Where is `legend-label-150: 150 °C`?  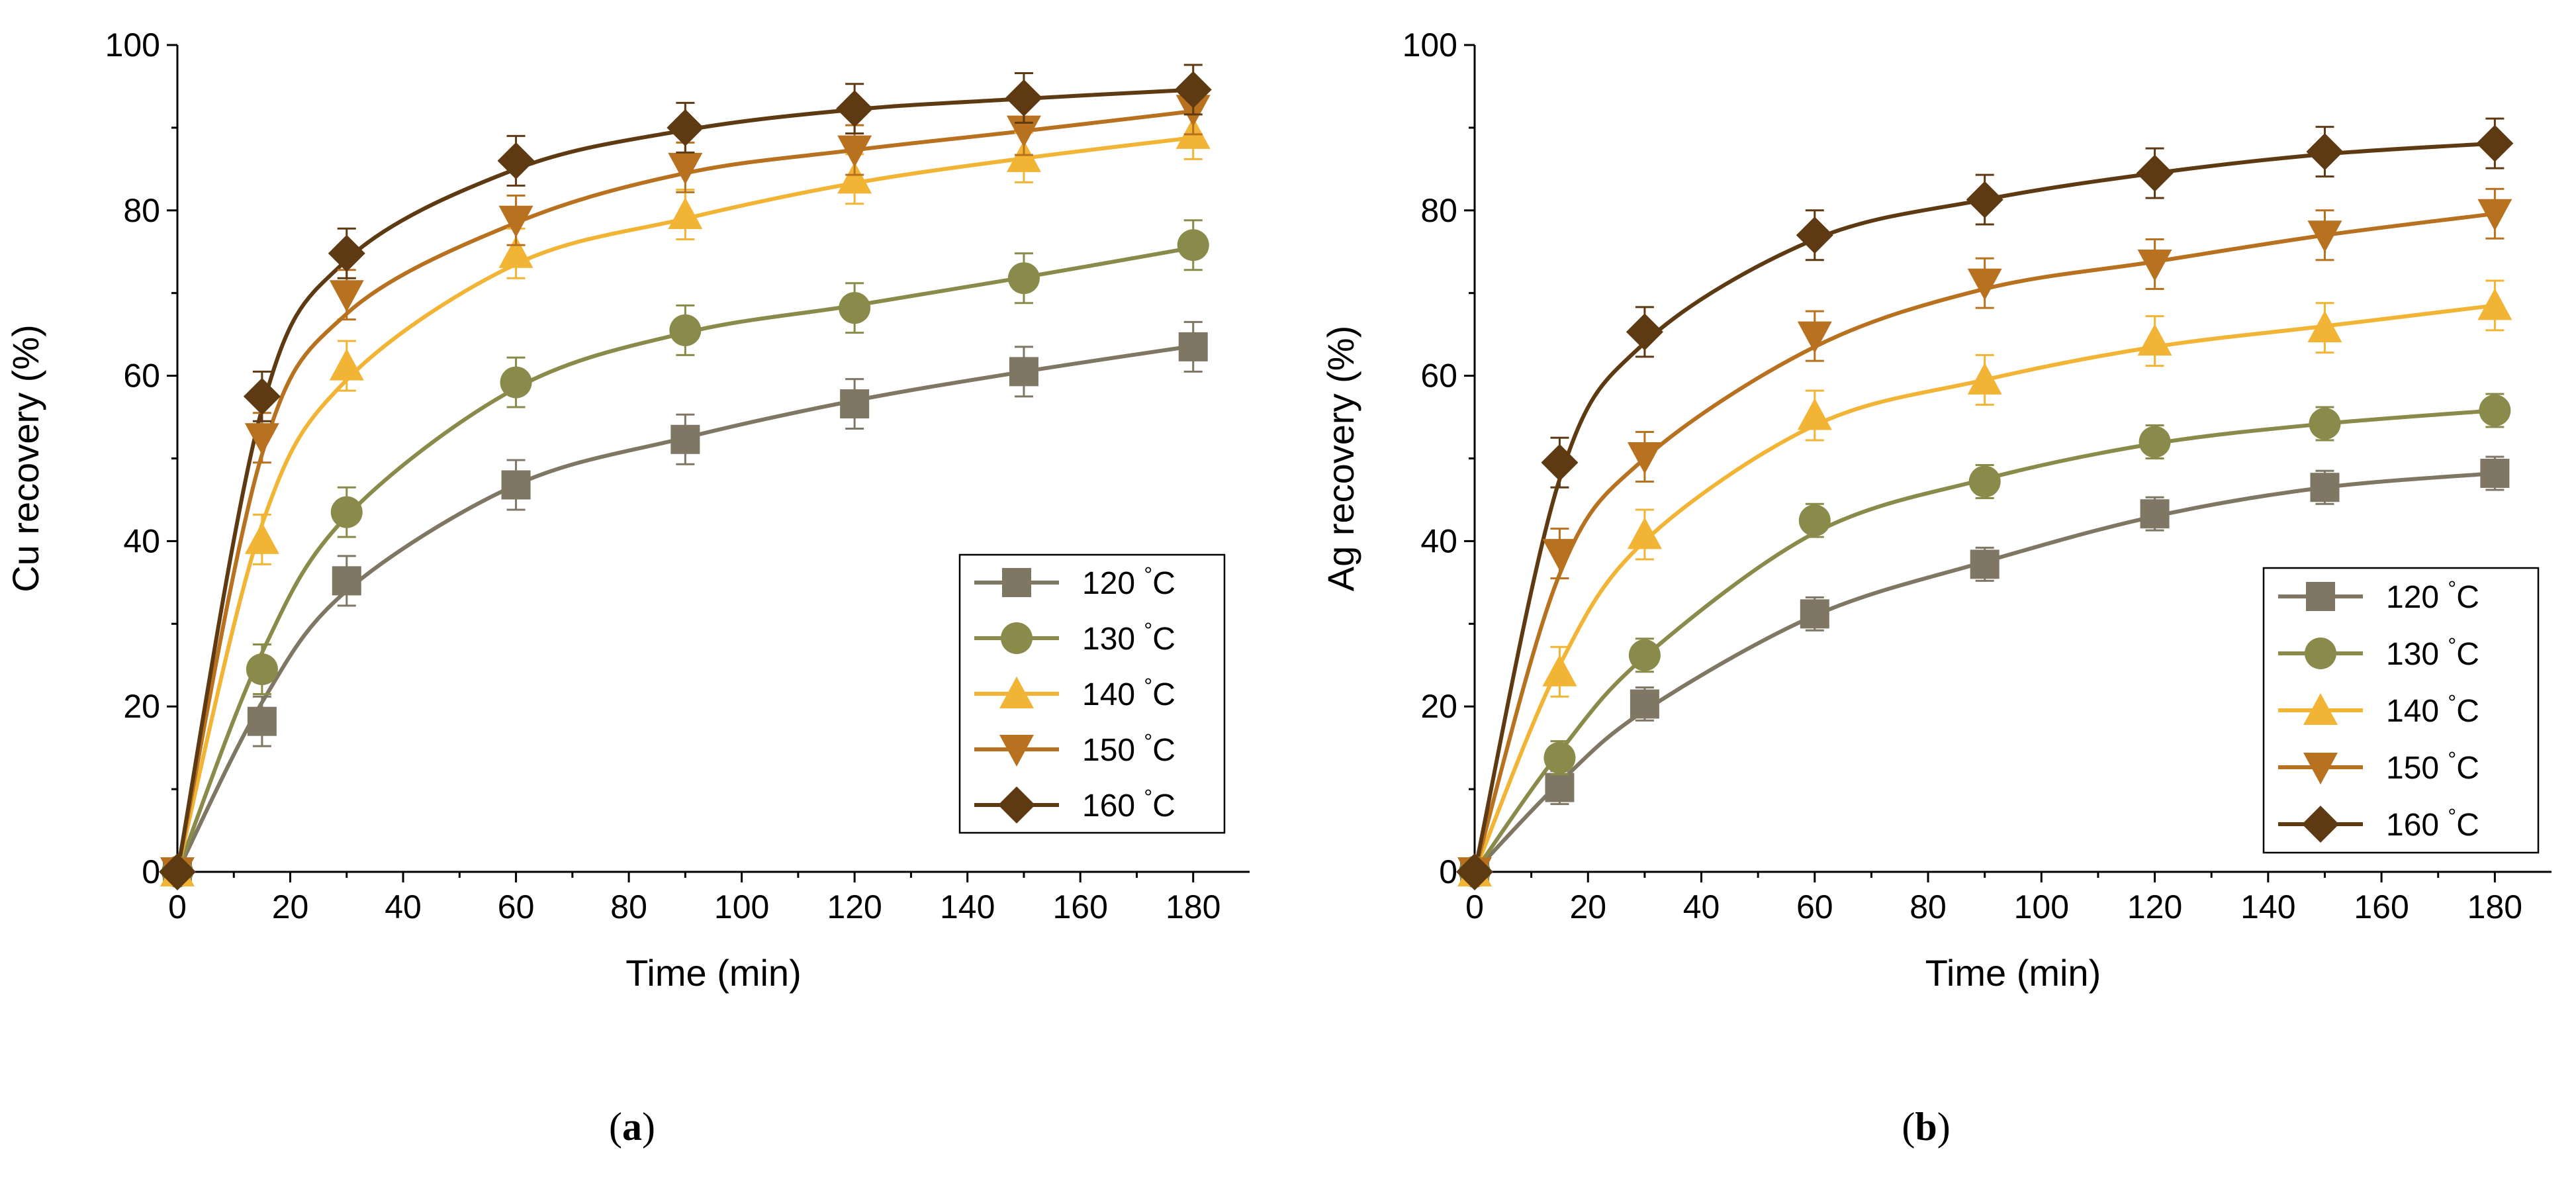
legend-label-150: 150 °C is located at coordinates (1128, 749).